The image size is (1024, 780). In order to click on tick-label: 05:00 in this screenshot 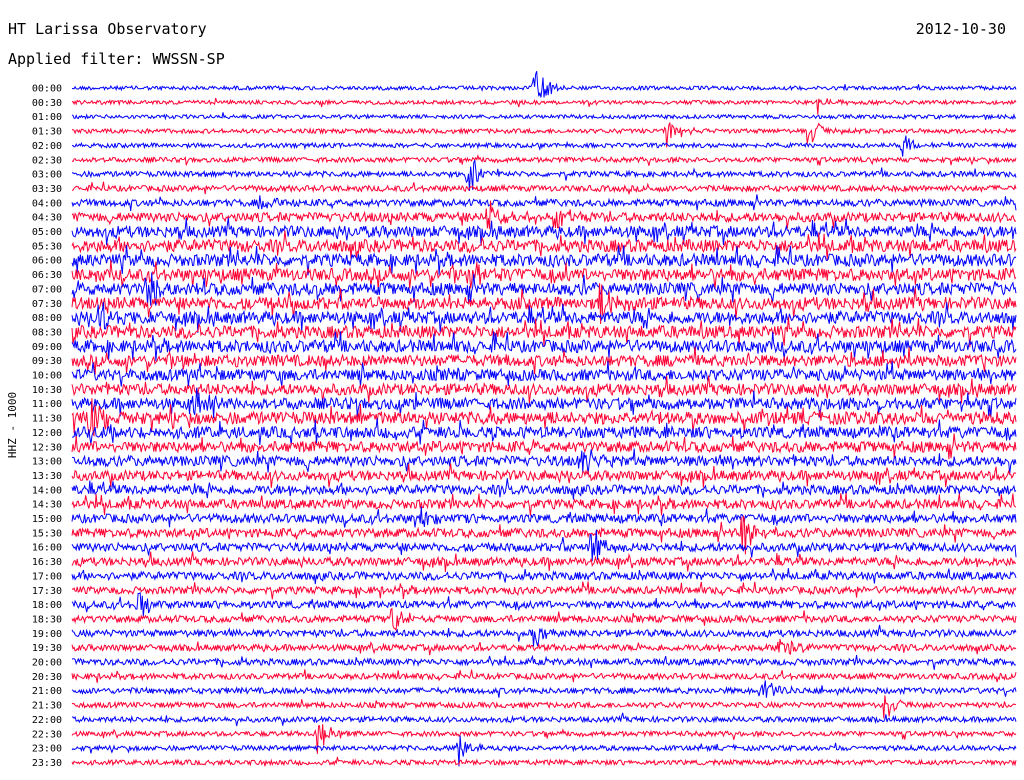, I will do `click(47, 232)`.